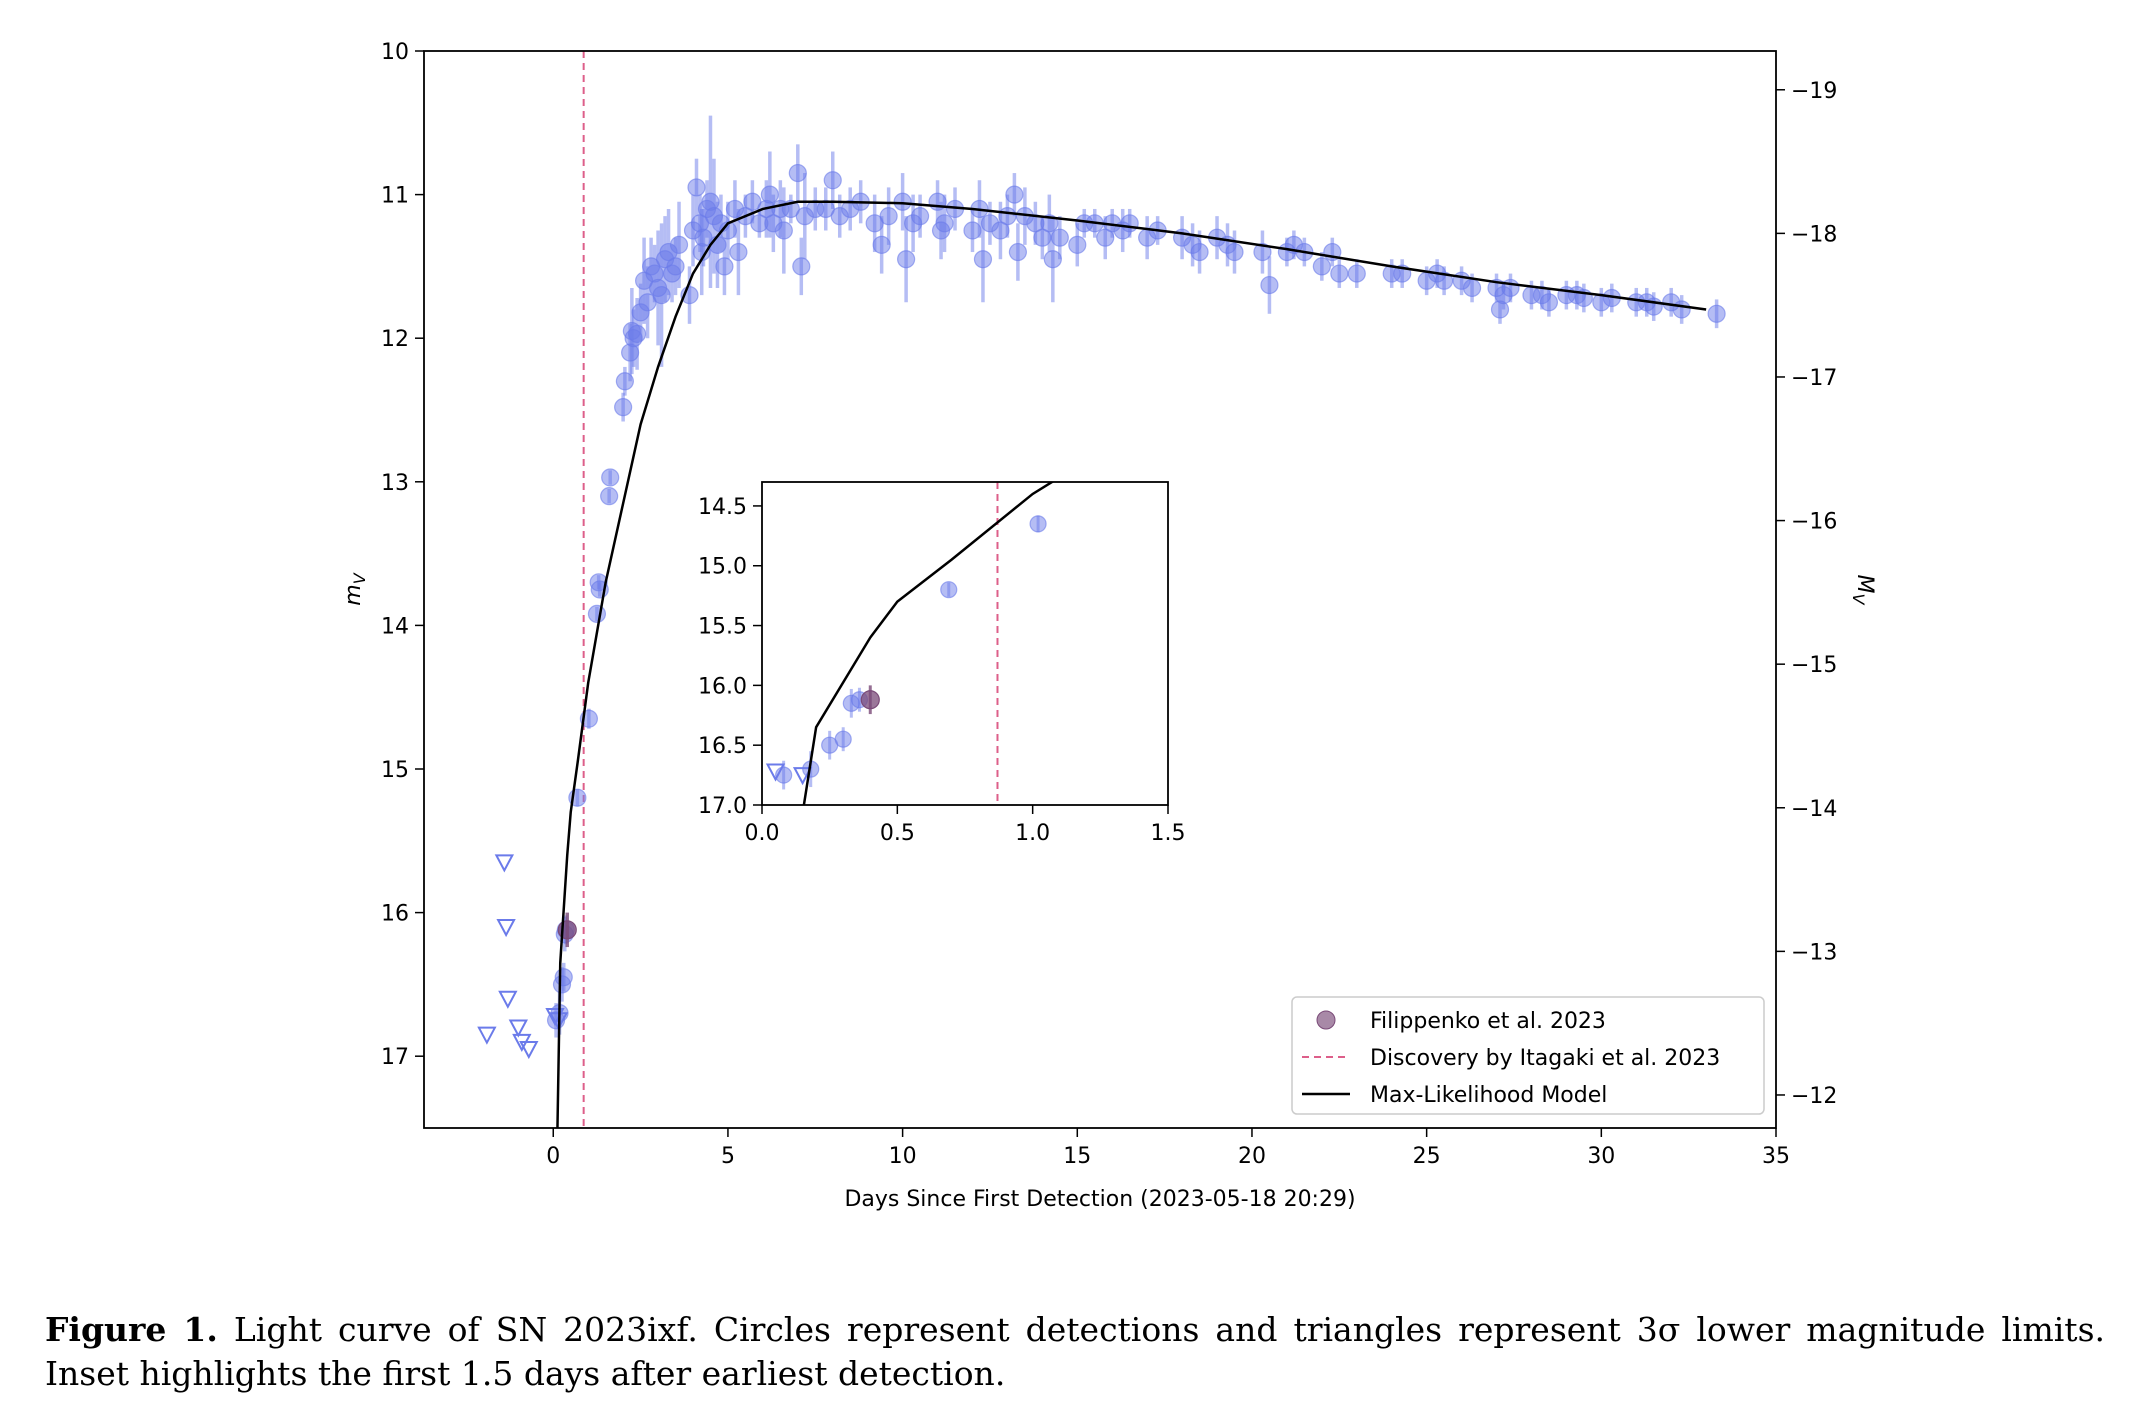 This screenshot has width=2134, height=1407. I want to click on x-tick-label: 5, so click(728, 1156).